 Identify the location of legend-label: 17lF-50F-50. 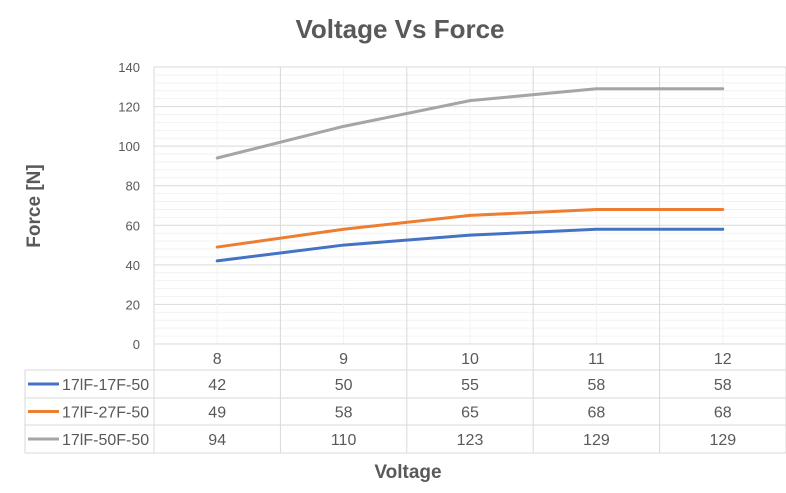
(105, 440).